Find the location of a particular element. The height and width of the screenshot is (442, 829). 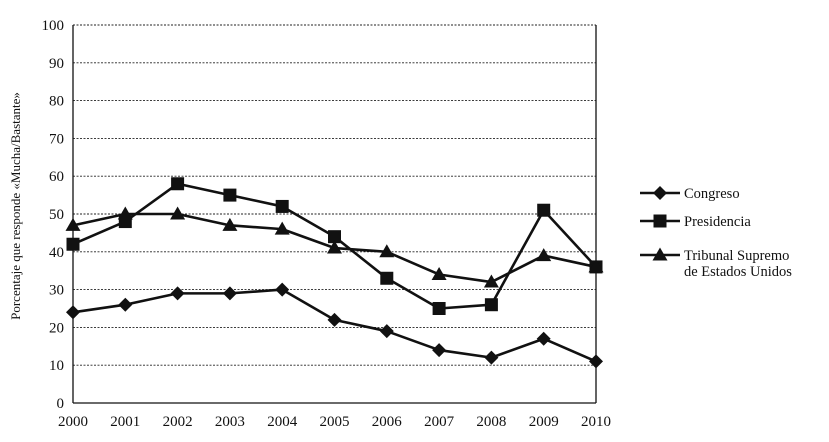

legend-marker-square is located at coordinates (660, 221).